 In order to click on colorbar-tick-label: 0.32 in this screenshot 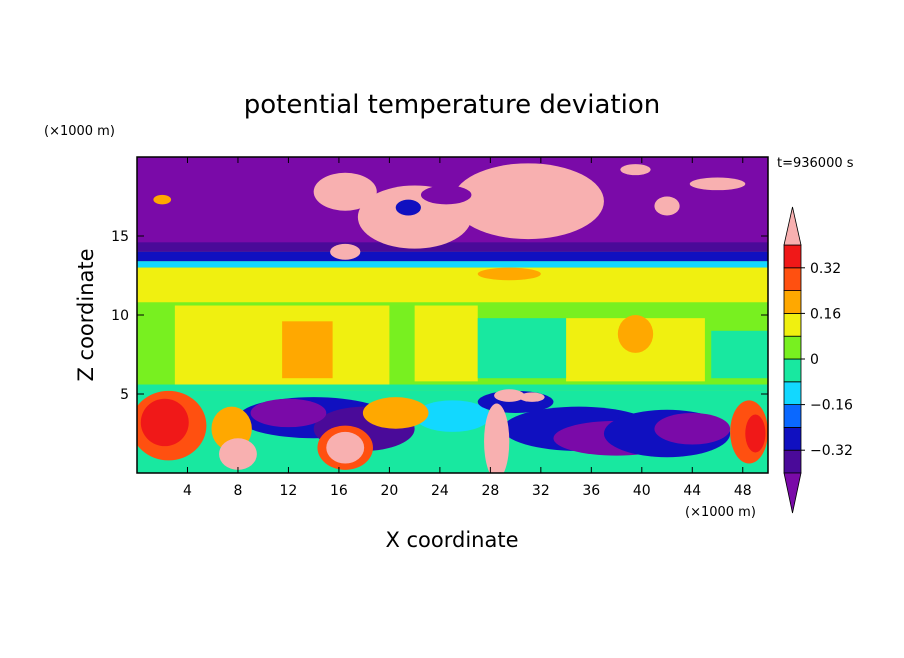, I will do `click(825, 269)`.